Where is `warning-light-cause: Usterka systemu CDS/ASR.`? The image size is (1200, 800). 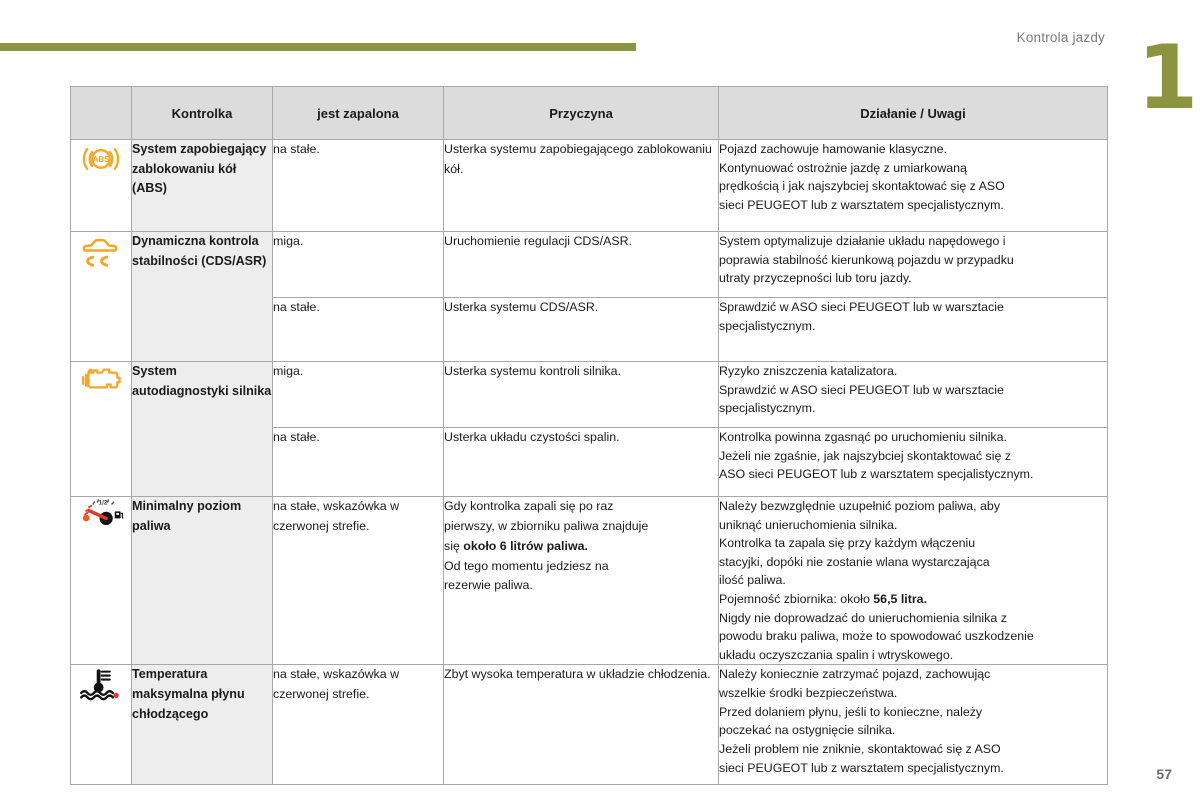
warning-light-cause: Usterka systemu CDS/ASR. is located at coordinates (581, 329).